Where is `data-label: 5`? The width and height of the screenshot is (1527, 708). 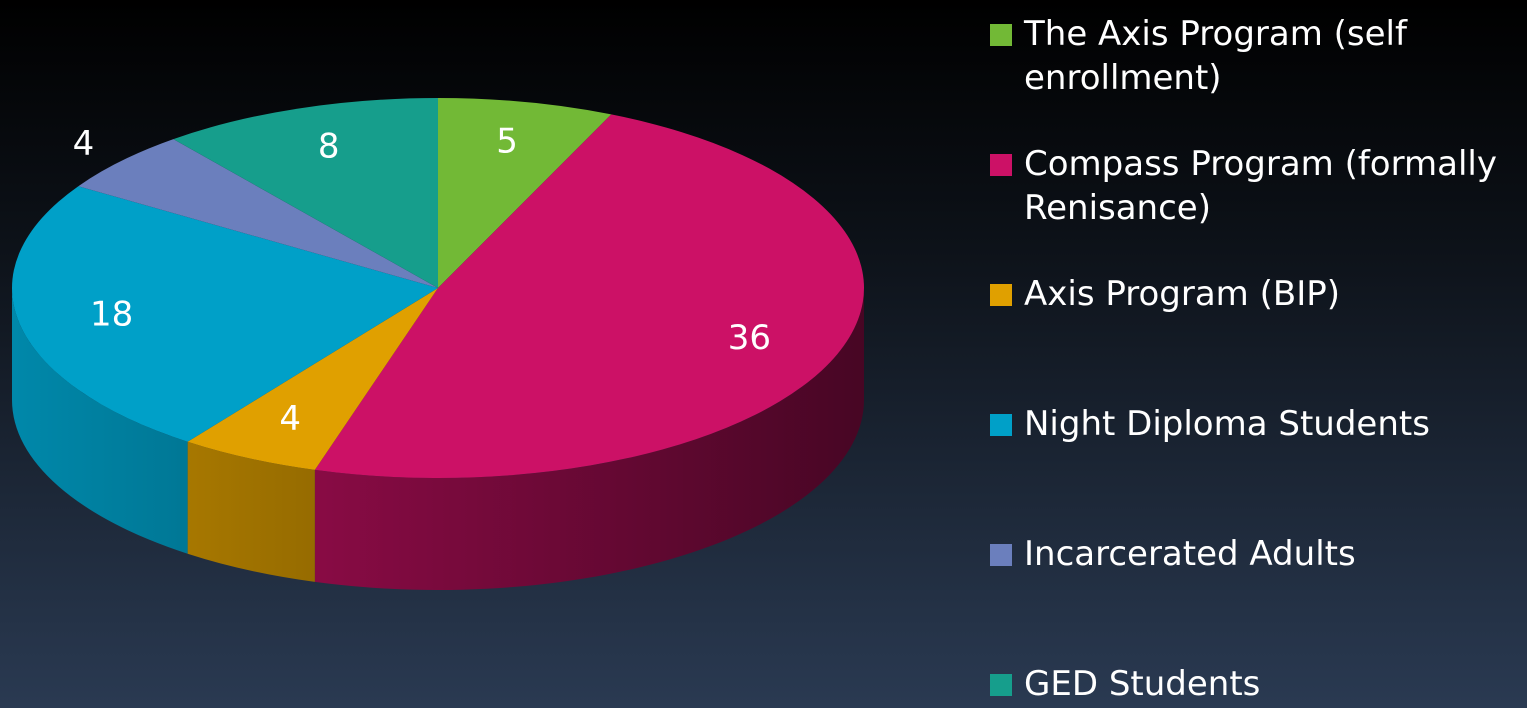
data-label: 5 is located at coordinates (507, 142).